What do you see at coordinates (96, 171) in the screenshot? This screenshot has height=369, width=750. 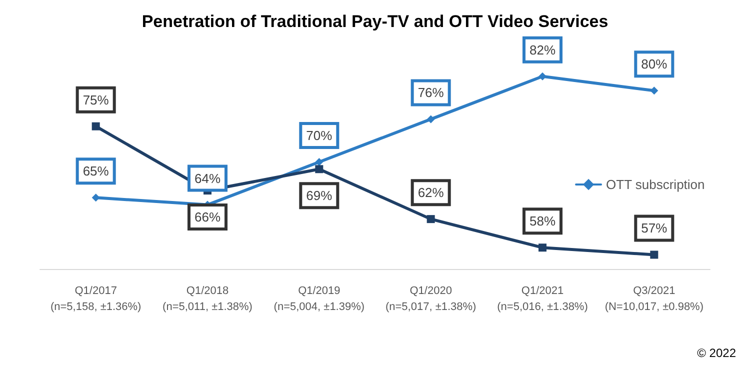 I see `data-label: 65%` at bounding box center [96, 171].